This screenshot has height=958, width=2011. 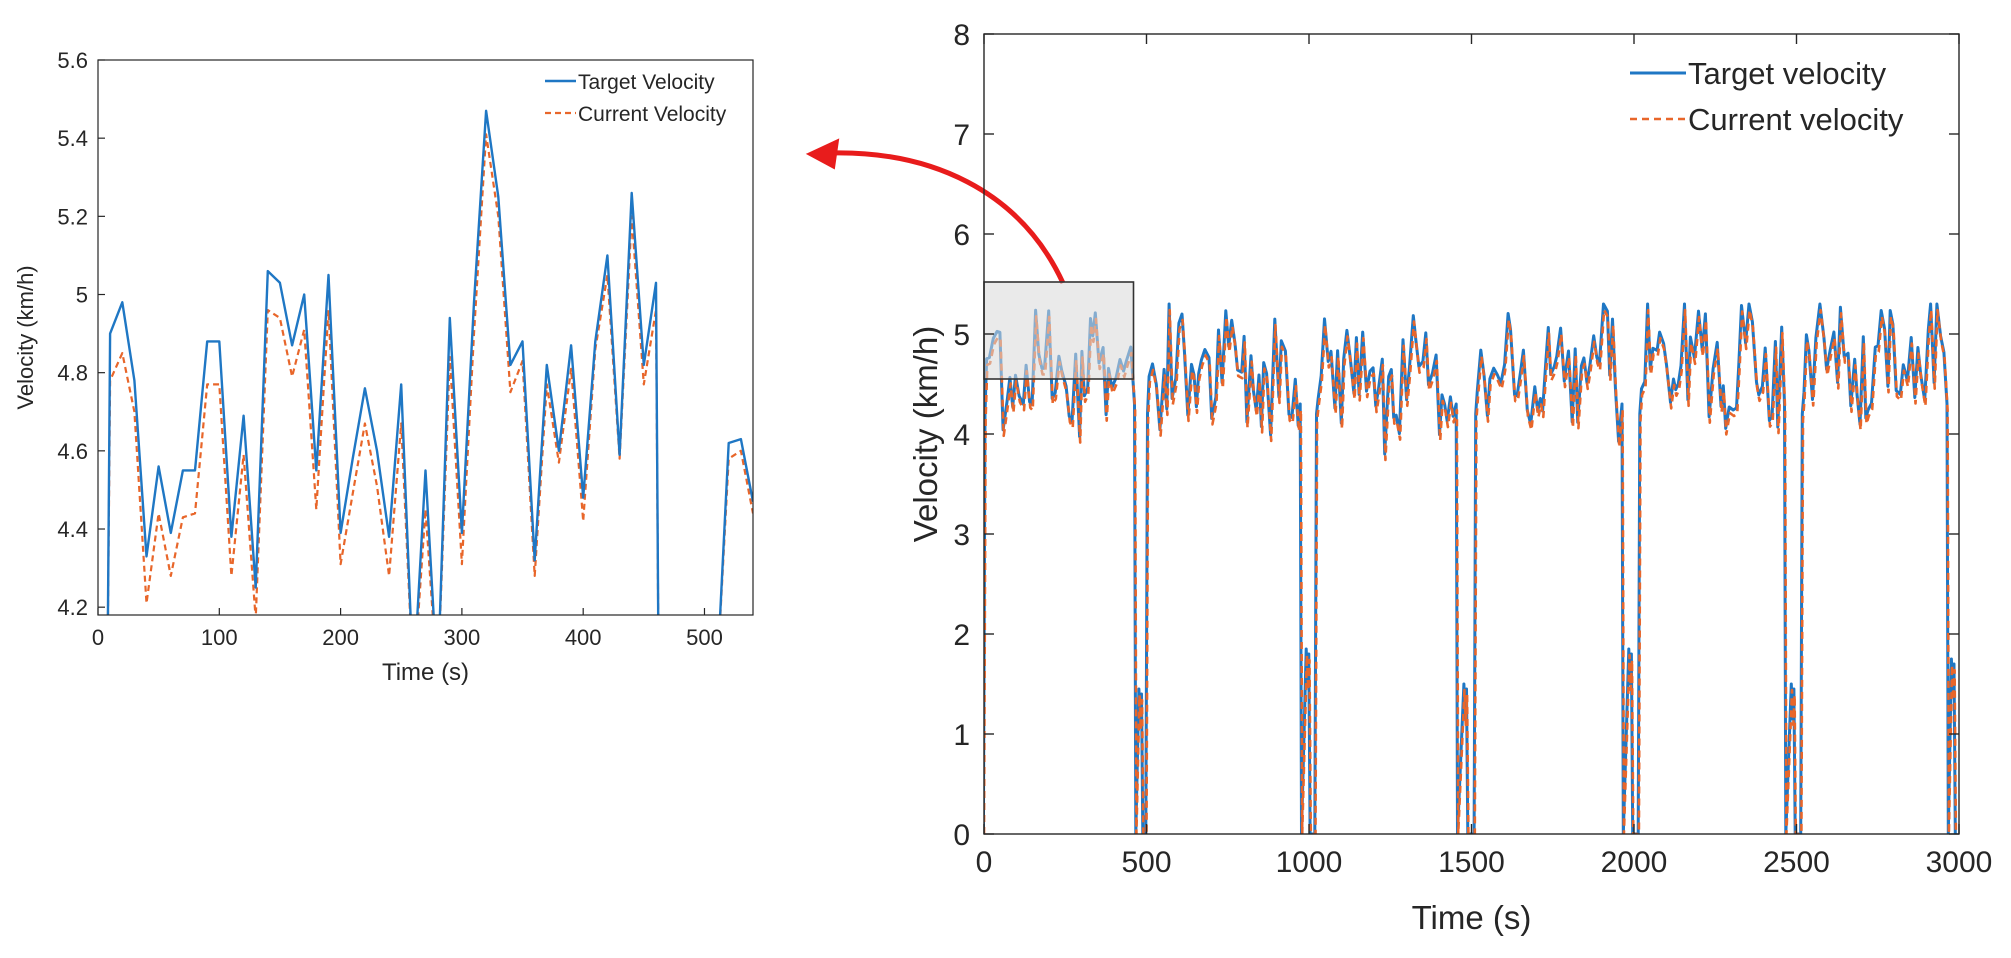 I want to click on zoom-y-tick-label: 5.6, so click(x=72, y=60).